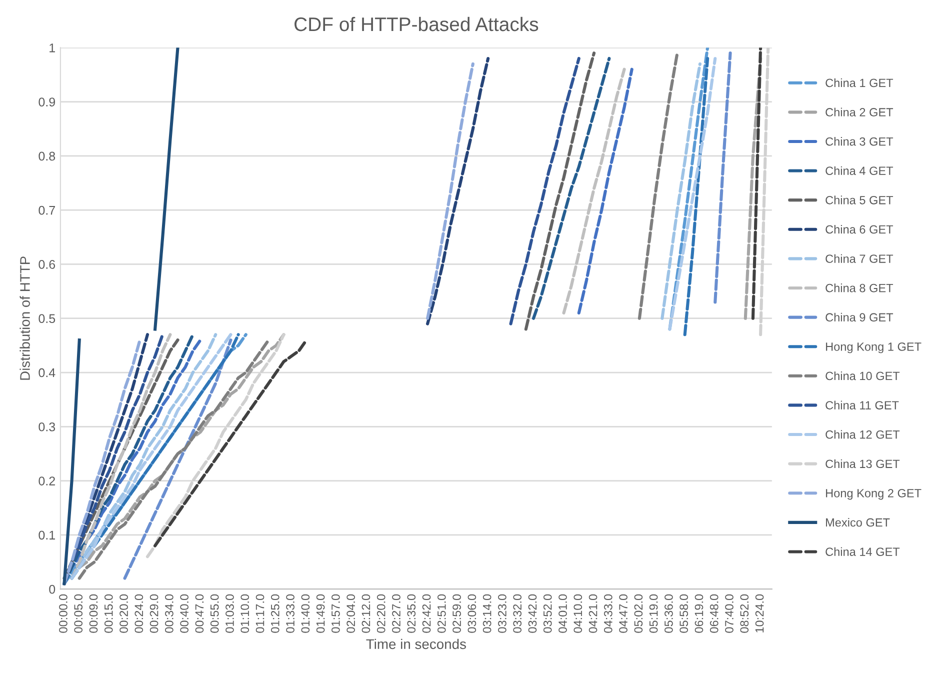 This screenshot has height=681, width=930. Describe the element at coordinates (47, 427) in the screenshot. I see `y-tick-label: 0.3` at that location.